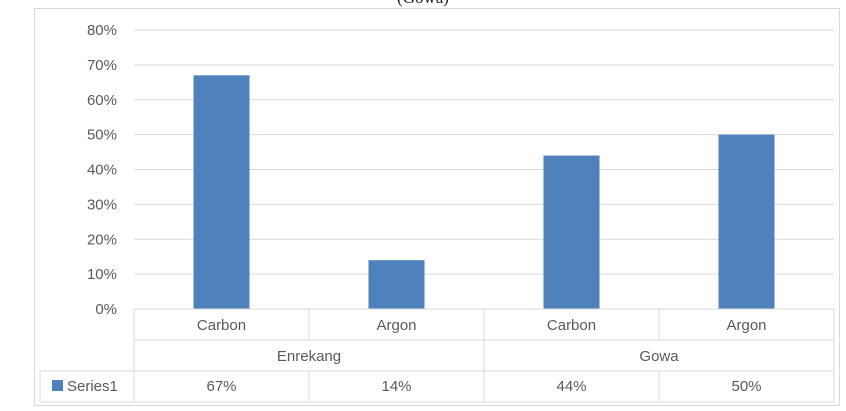 The height and width of the screenshot is (411, 846). Describe the element at coordinates (309, 356) in the screenshot. I see `x-group-label: Enrekang` at that location.